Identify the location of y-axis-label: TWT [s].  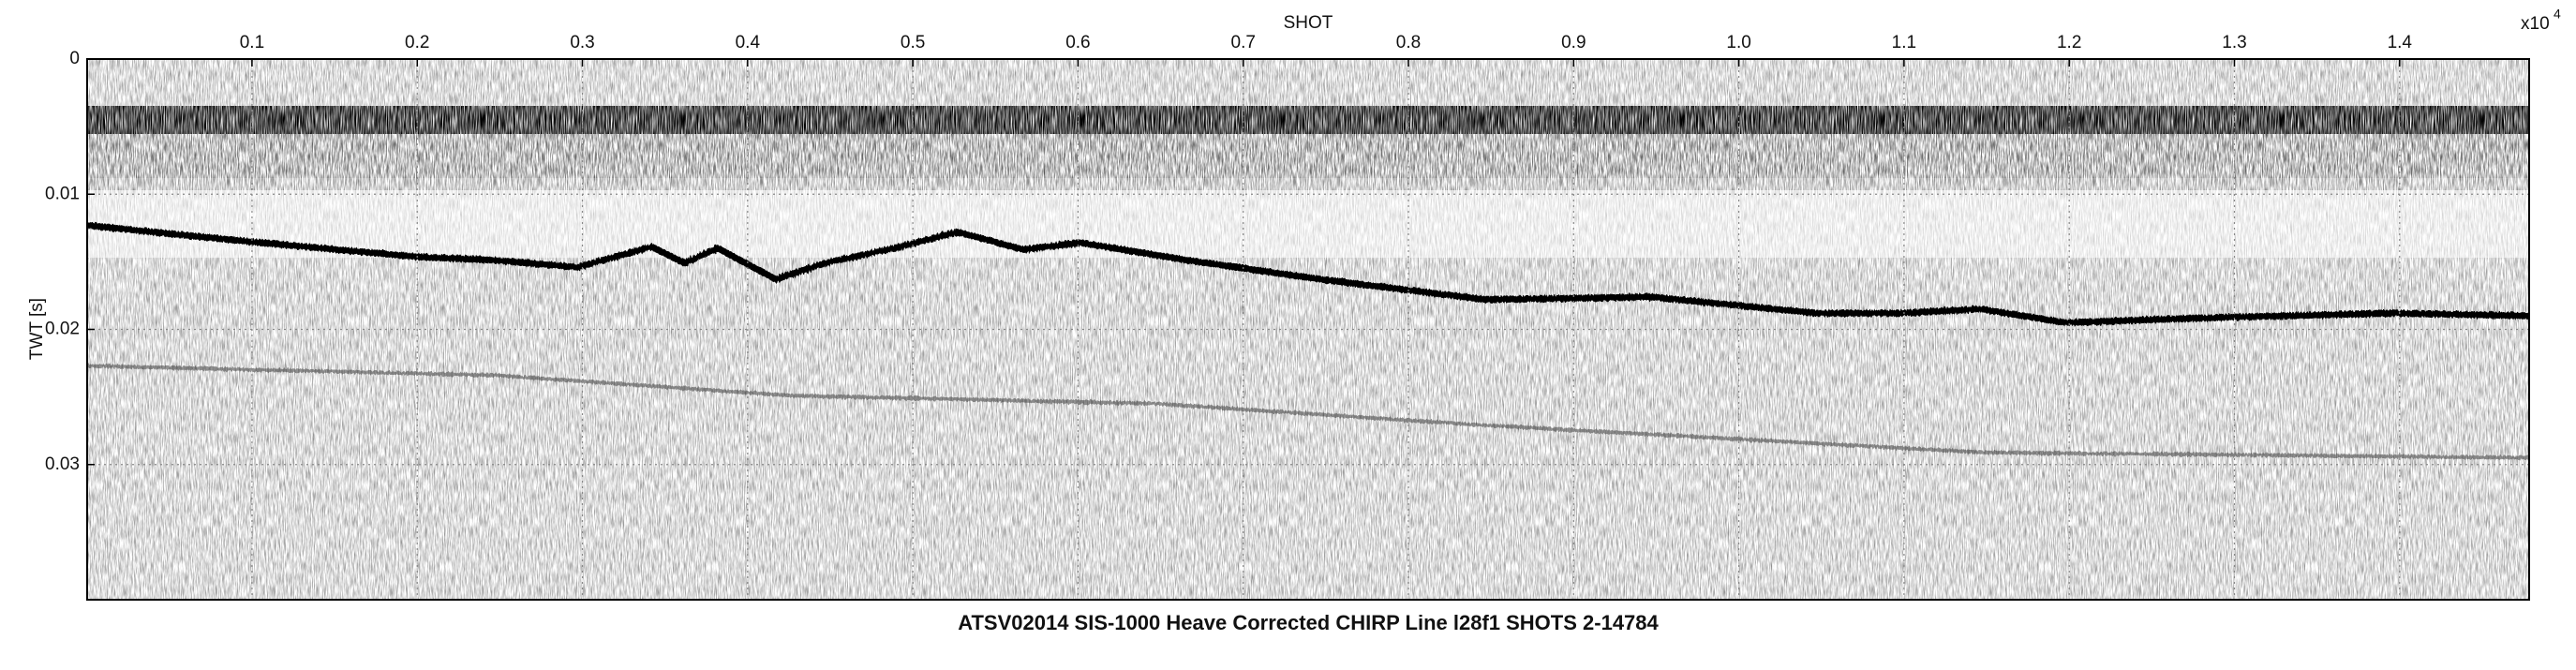
(37, 329).